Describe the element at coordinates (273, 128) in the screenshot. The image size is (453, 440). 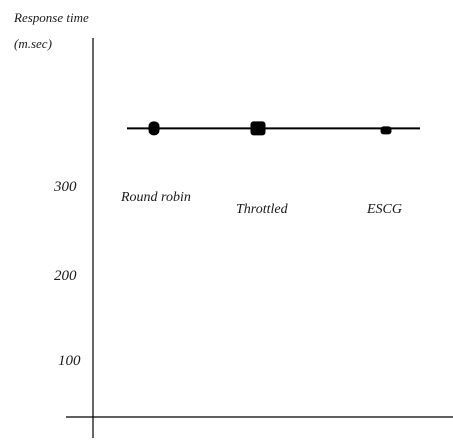
I see `series-layer` at that location.